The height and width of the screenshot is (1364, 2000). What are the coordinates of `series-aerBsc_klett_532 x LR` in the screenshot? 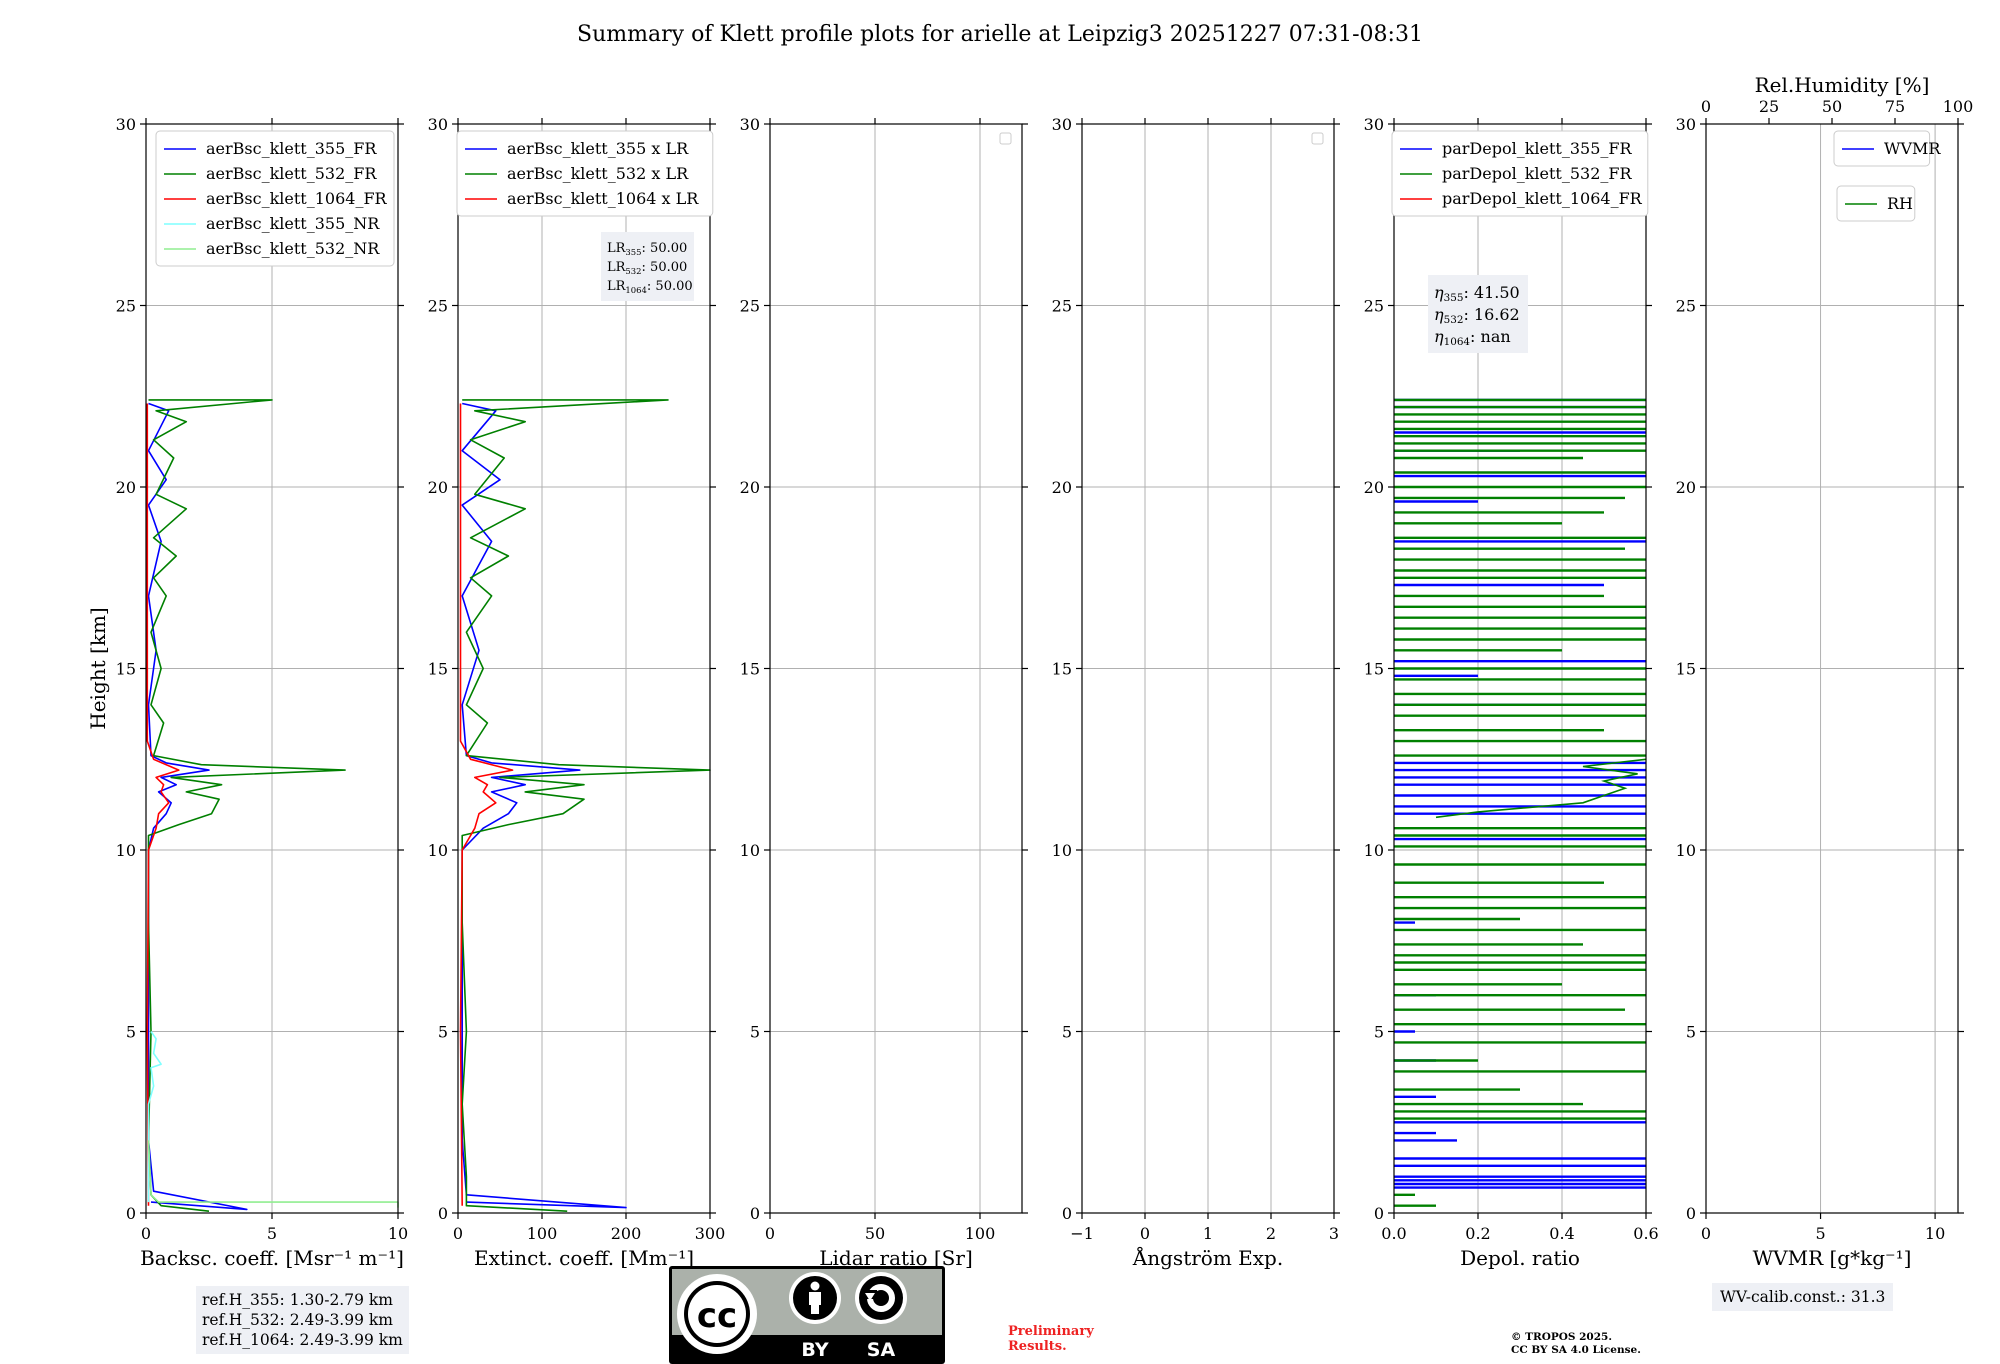 It's located at (586, 805).